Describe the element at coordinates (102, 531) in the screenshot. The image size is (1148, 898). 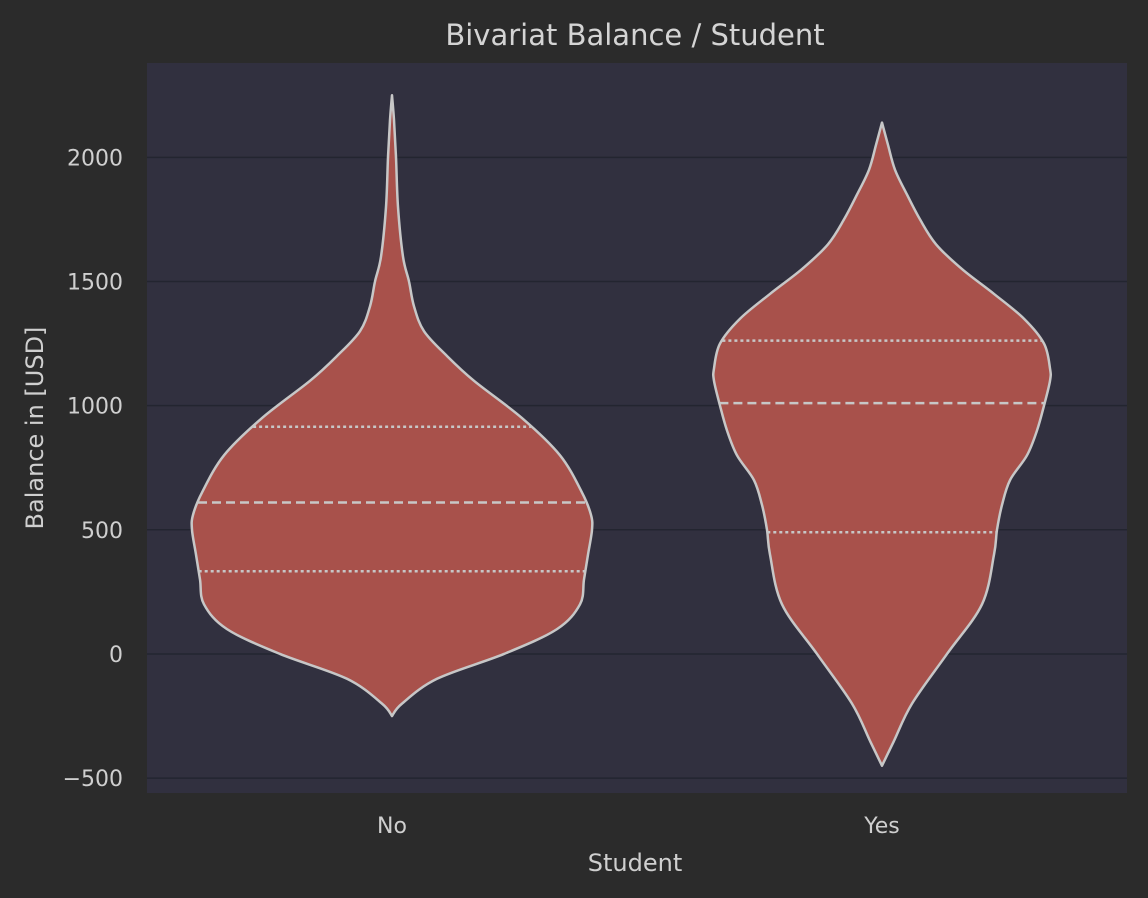
I see `y-tick-label: 500` at that location.